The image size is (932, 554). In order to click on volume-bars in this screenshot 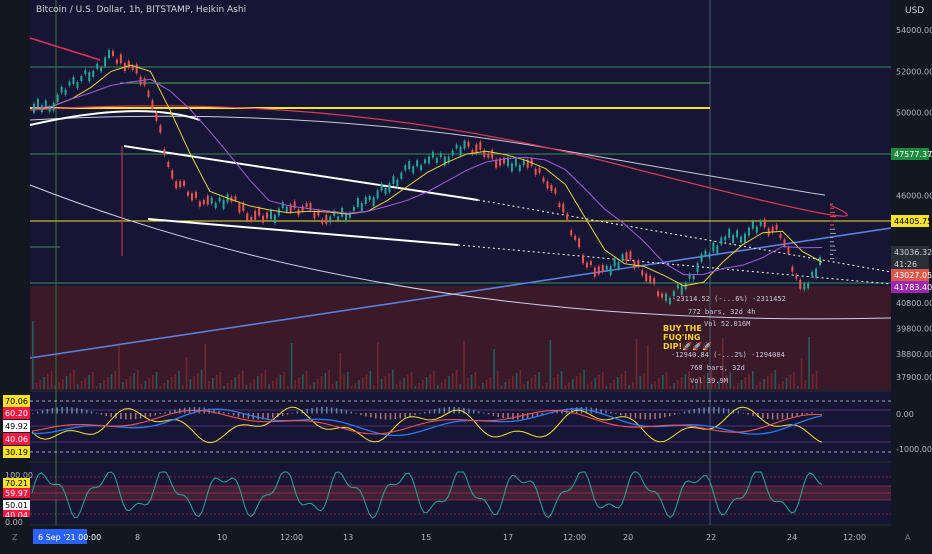, I will do `click(425, 355)`.